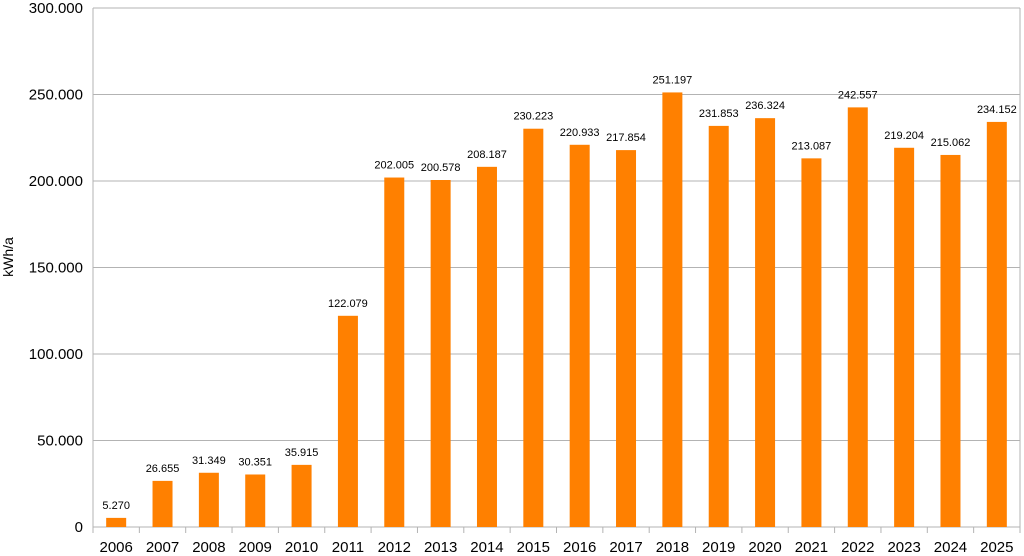 This screenshot has width=1024, height=556. What do you see at coordinates (997, 110) in the screenshot?
I see `data-label: 234.152` at bounding box center [997, 110].